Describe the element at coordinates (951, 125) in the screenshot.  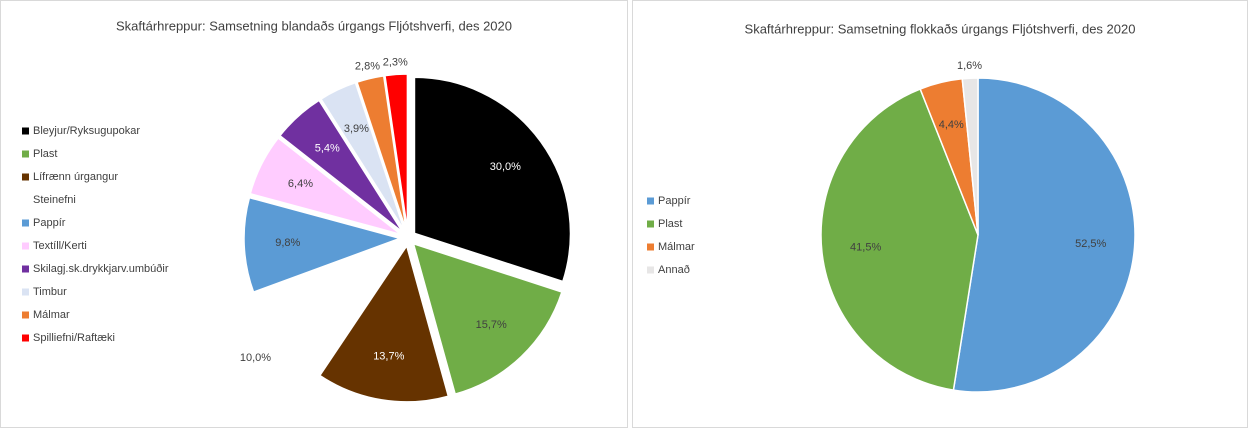
I see `data-label: 4,4%` at that location.